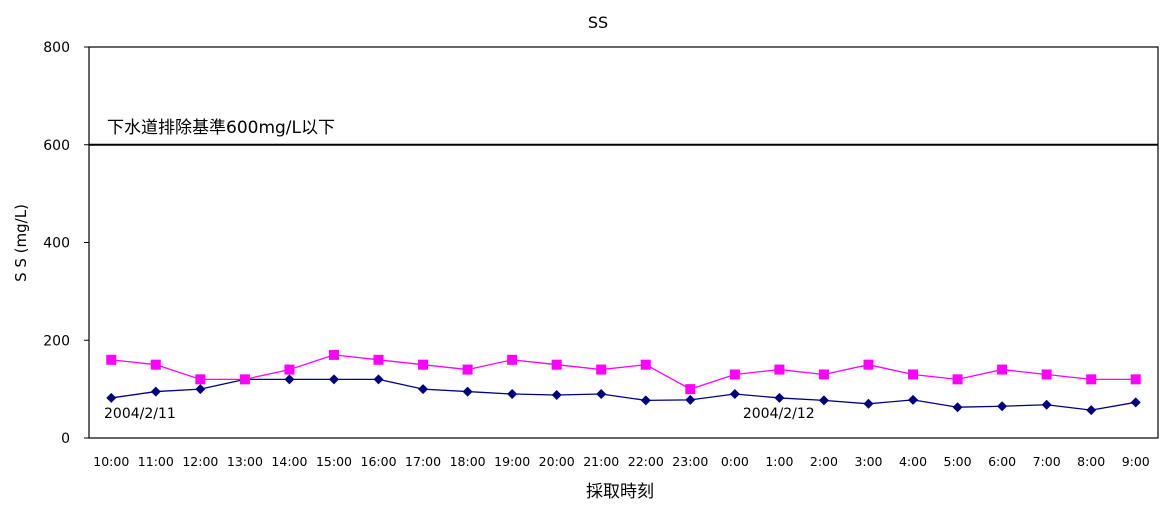  What do you see at coordinates (56, 341) in the screenshot?
I see `y-tick-label: 200` at bounding box center [56, 341].